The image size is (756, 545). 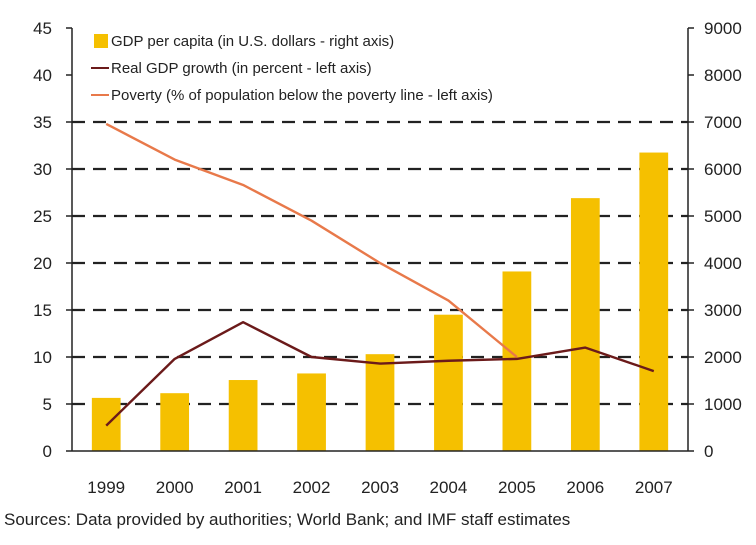 What do you see at coordinates (723, 357) in the screenshot?
I see `right-tick-label: 2000` at bounding box center [723, 357].